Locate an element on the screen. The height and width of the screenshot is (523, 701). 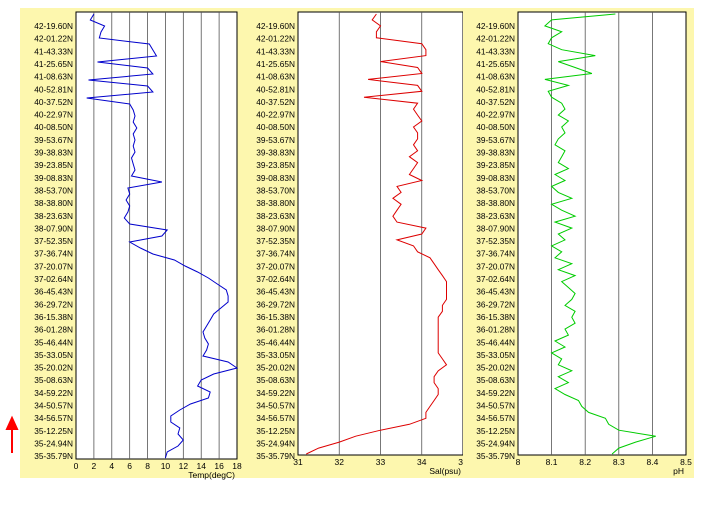
direction-arrow-icon is located at coordinates (12, 434).